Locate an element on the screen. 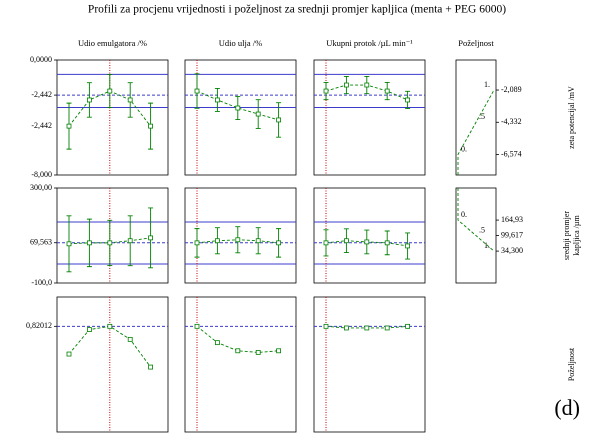 Image resolution: width=594 pixels, height=434 pixels. column-header: Poželjnost is located at coordinates (476, 43).